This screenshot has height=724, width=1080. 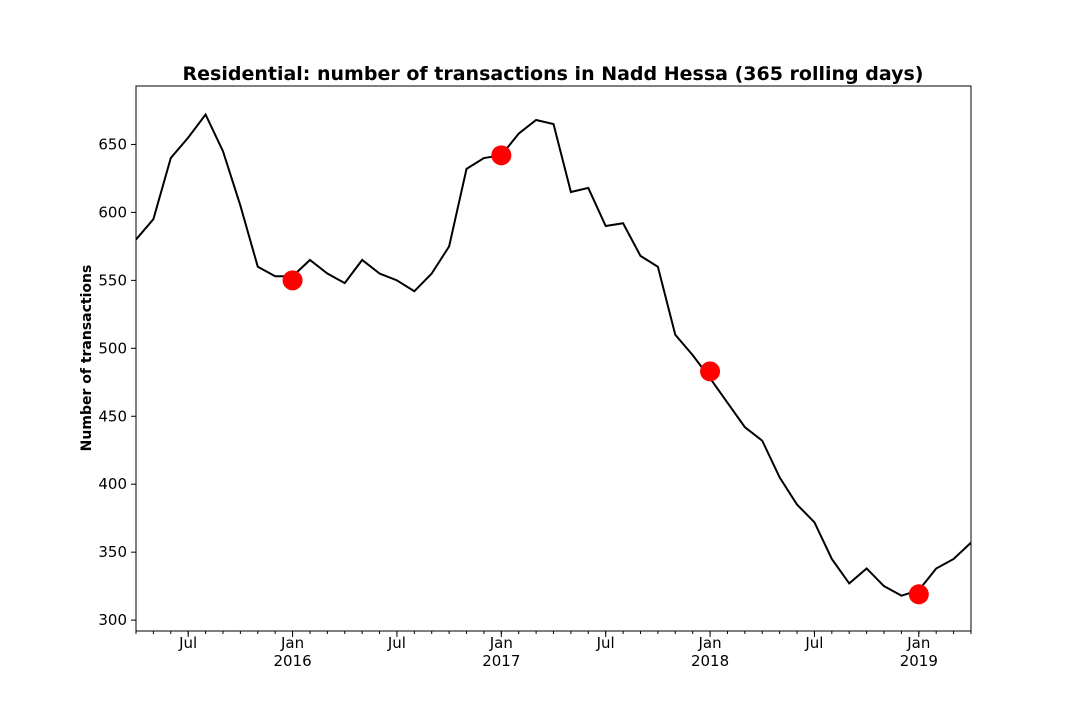 What do you see at coordinates (710, 652) in the screenshot?
I see `x-tick-label: Jan 2018` at bounding box center [710, 652].